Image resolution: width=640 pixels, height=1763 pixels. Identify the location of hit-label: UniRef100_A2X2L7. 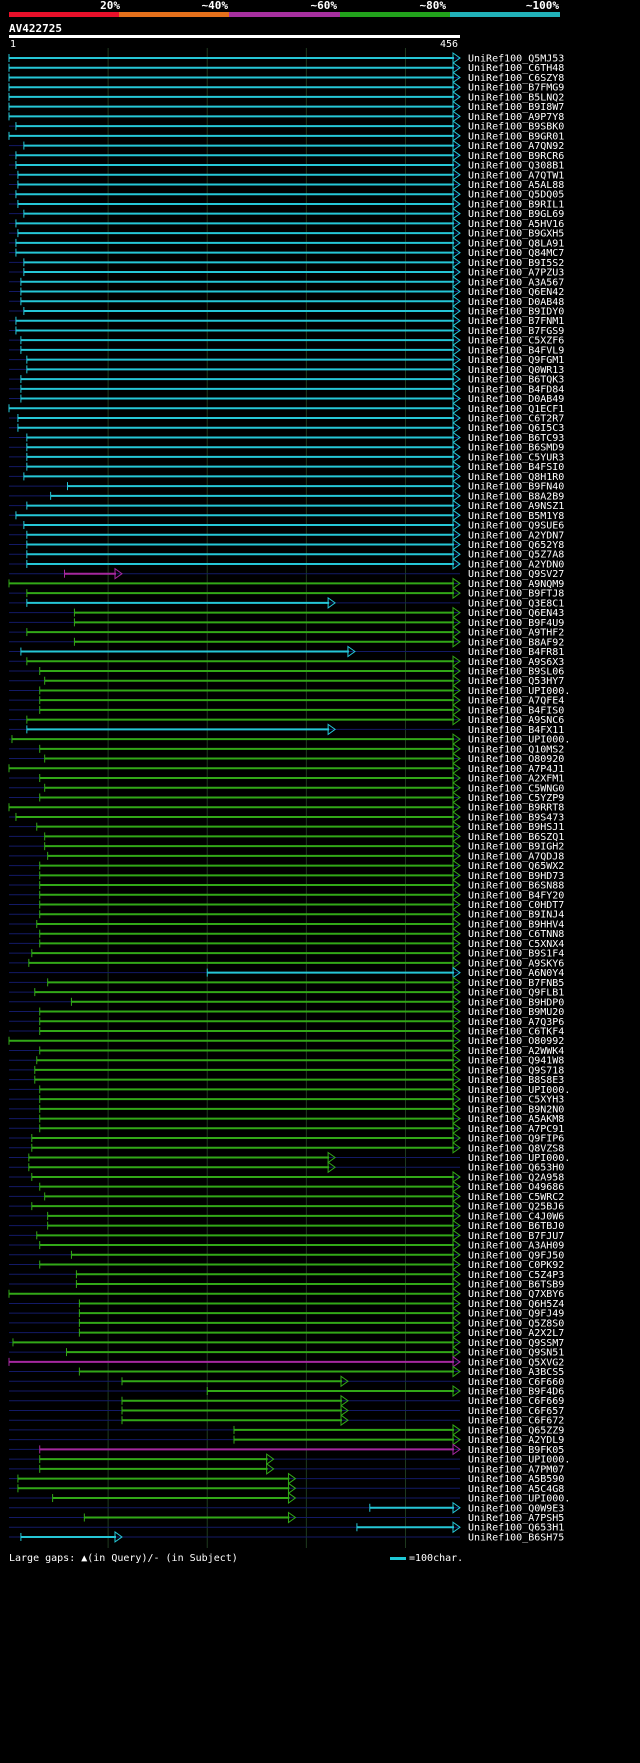
(516, 1333).